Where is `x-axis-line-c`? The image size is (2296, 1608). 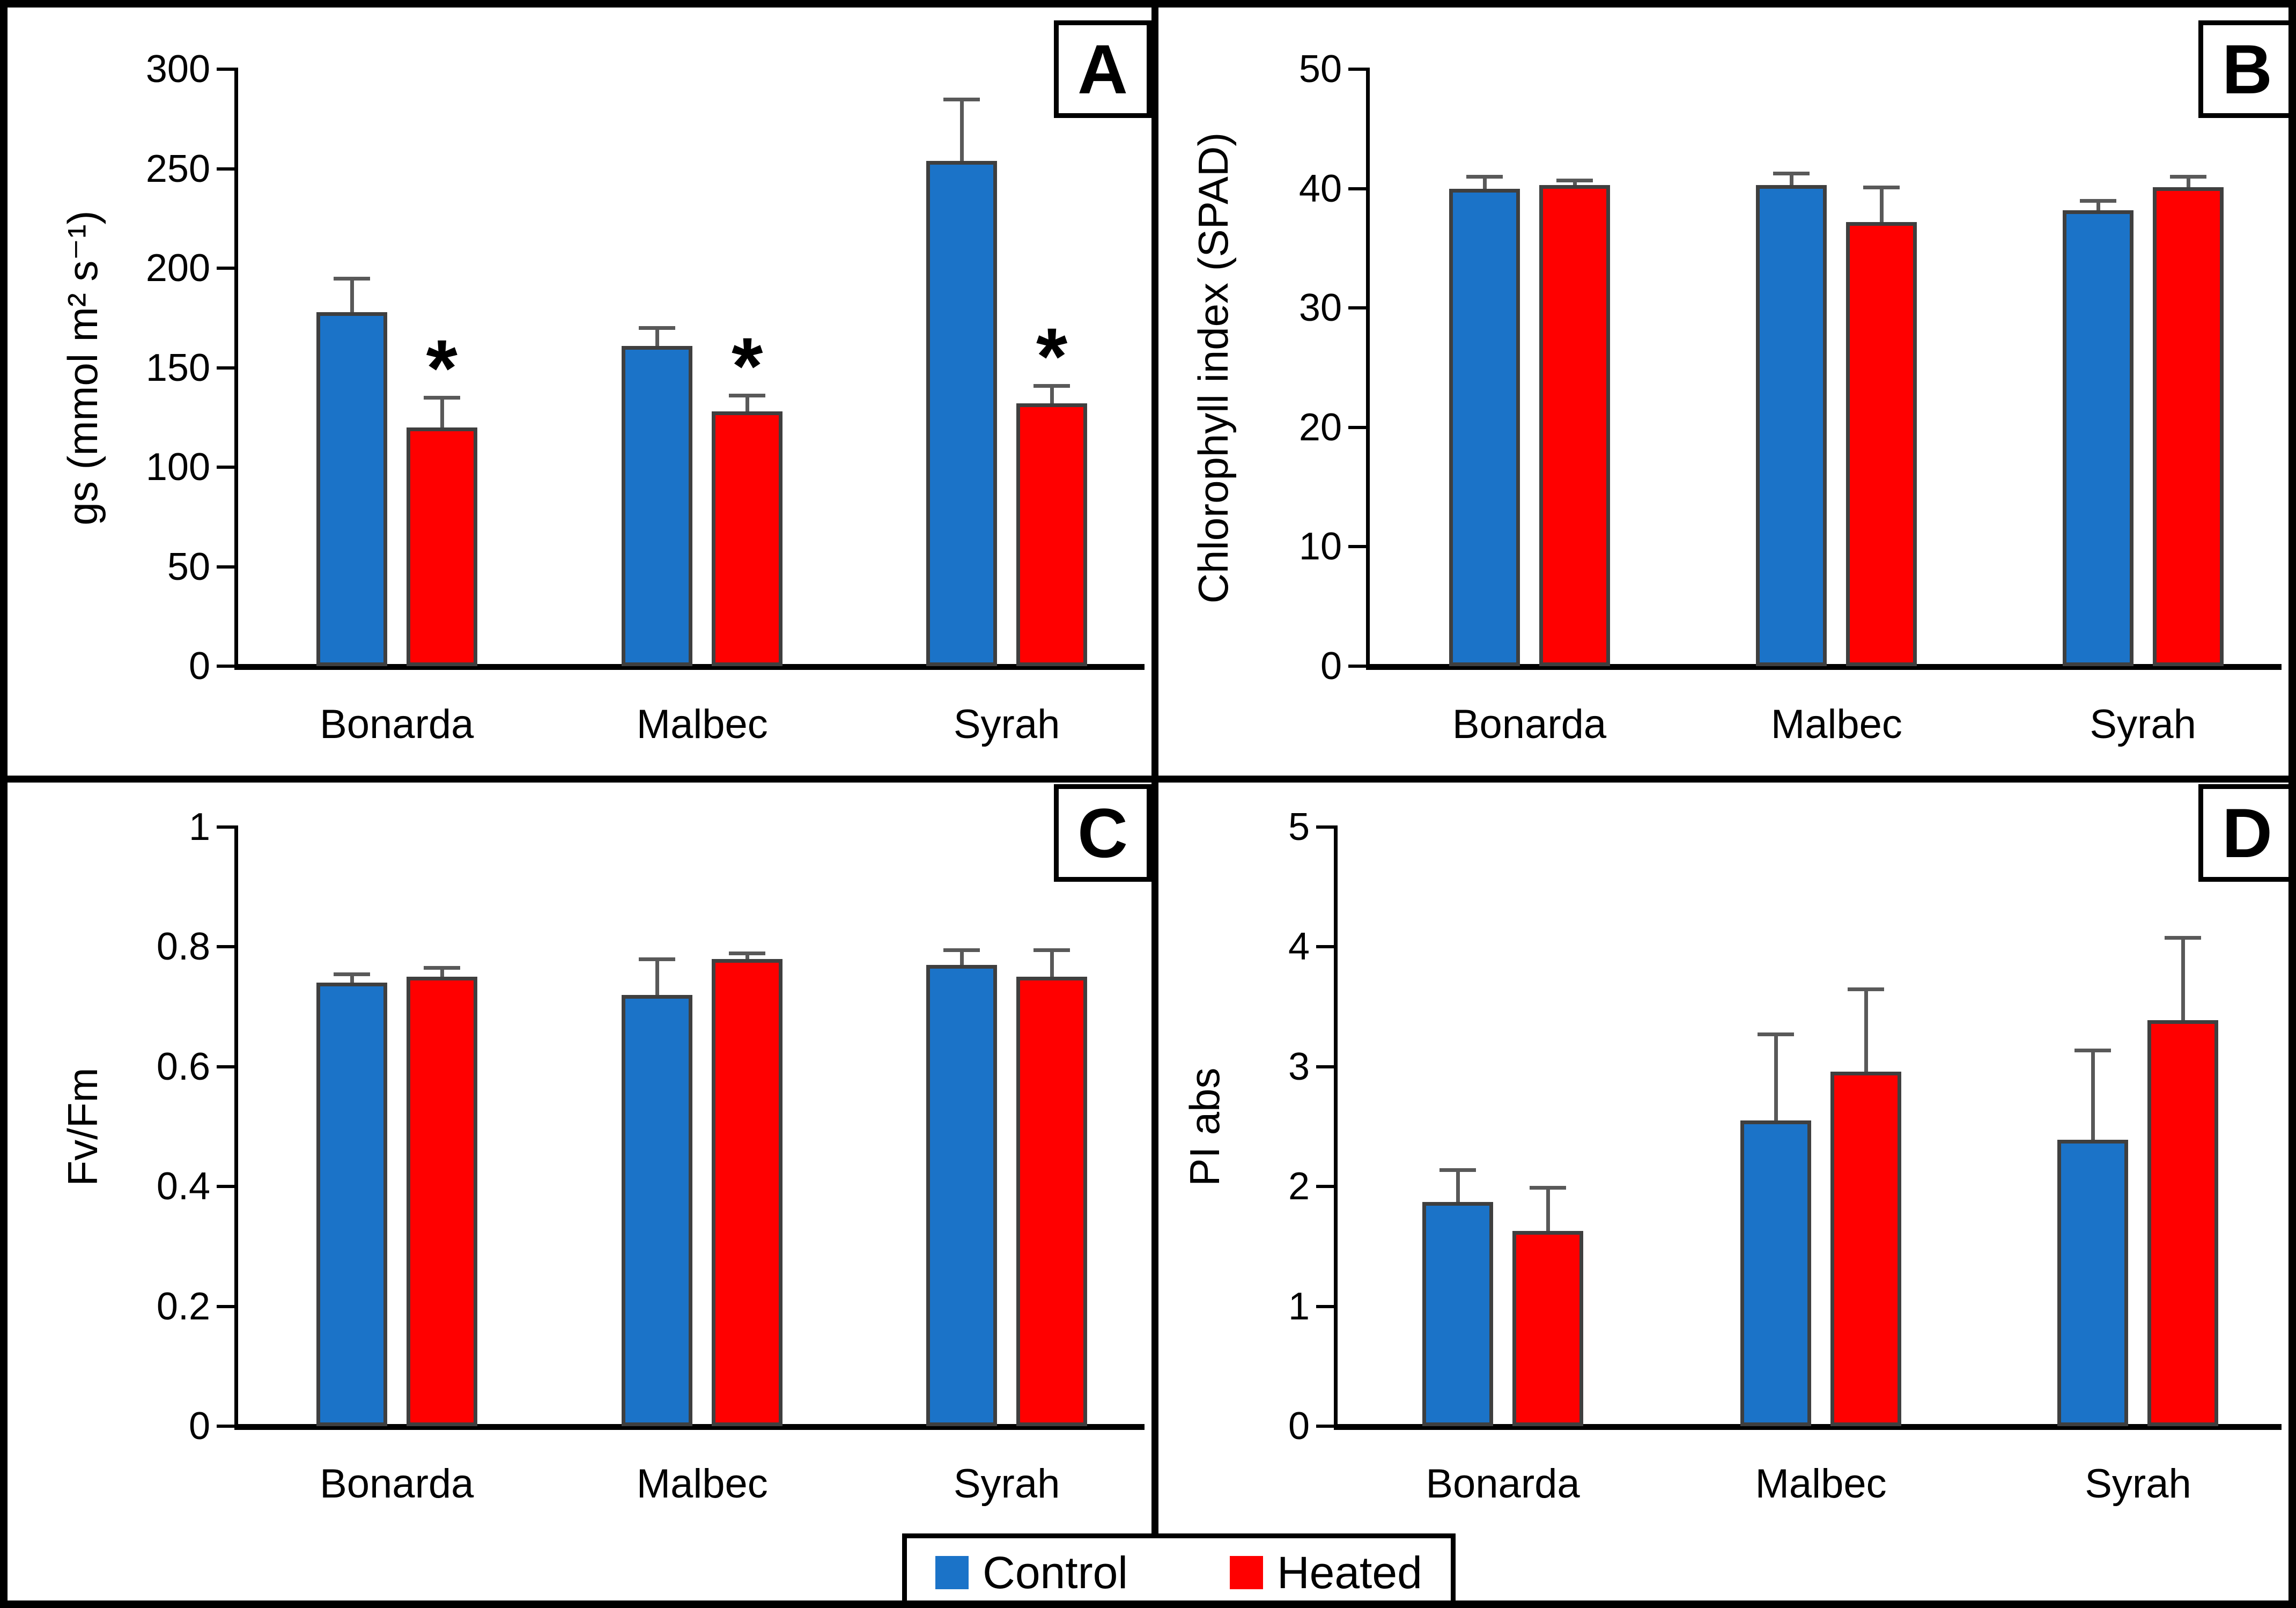 x-axis-line-c is located at coordinates (689, 1427).